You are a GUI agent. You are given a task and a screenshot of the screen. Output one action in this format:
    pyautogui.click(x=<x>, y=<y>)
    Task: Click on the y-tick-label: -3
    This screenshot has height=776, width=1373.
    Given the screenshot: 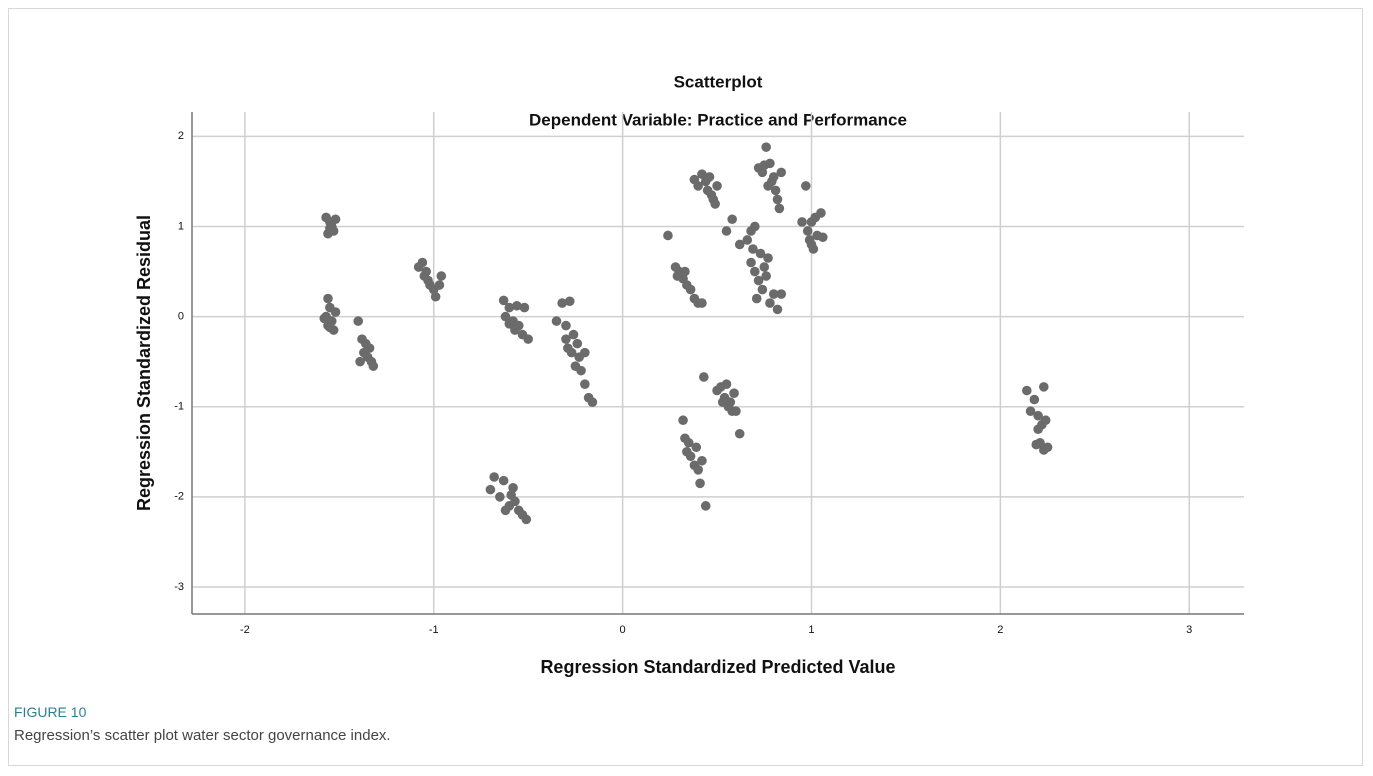 What is the action you would take?
    pyautogui.click(x=179, y=587)
    